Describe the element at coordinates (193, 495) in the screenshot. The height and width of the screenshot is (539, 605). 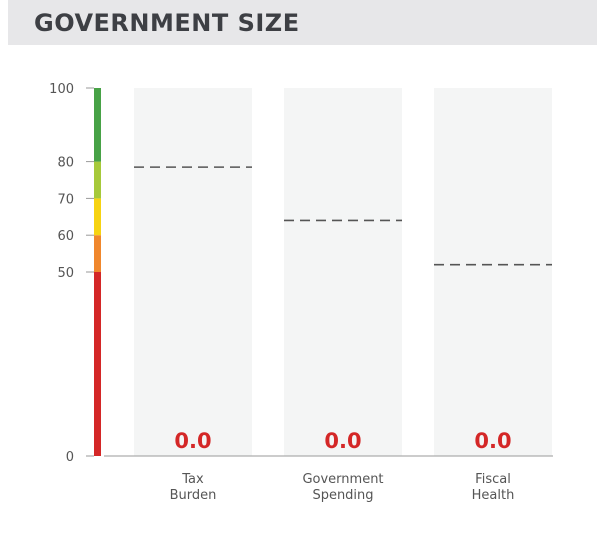
I see `category-label-1-line2: Burden` at that location.